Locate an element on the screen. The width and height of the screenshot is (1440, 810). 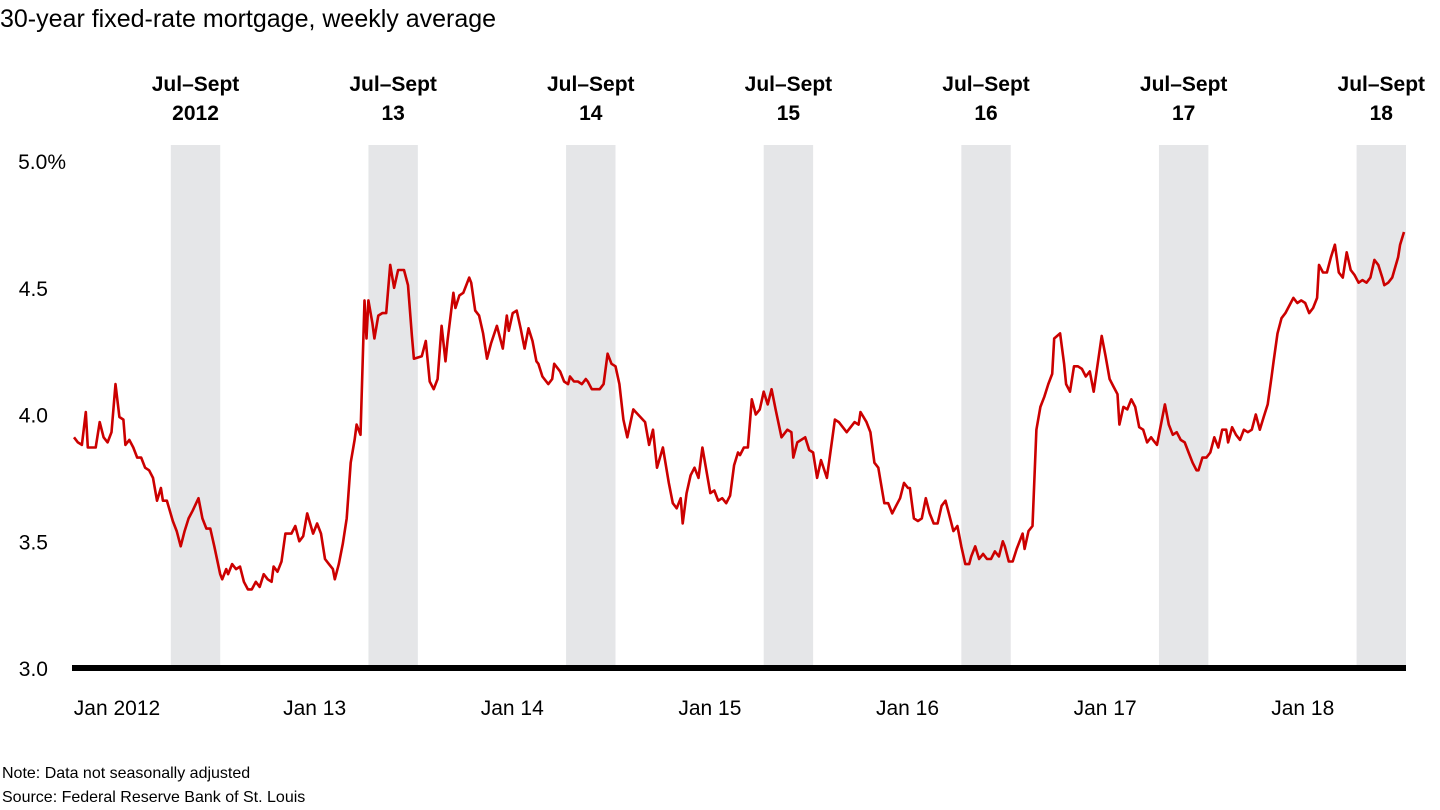
x-tick-label: Jan 15 is located at coordinates (709, 708).